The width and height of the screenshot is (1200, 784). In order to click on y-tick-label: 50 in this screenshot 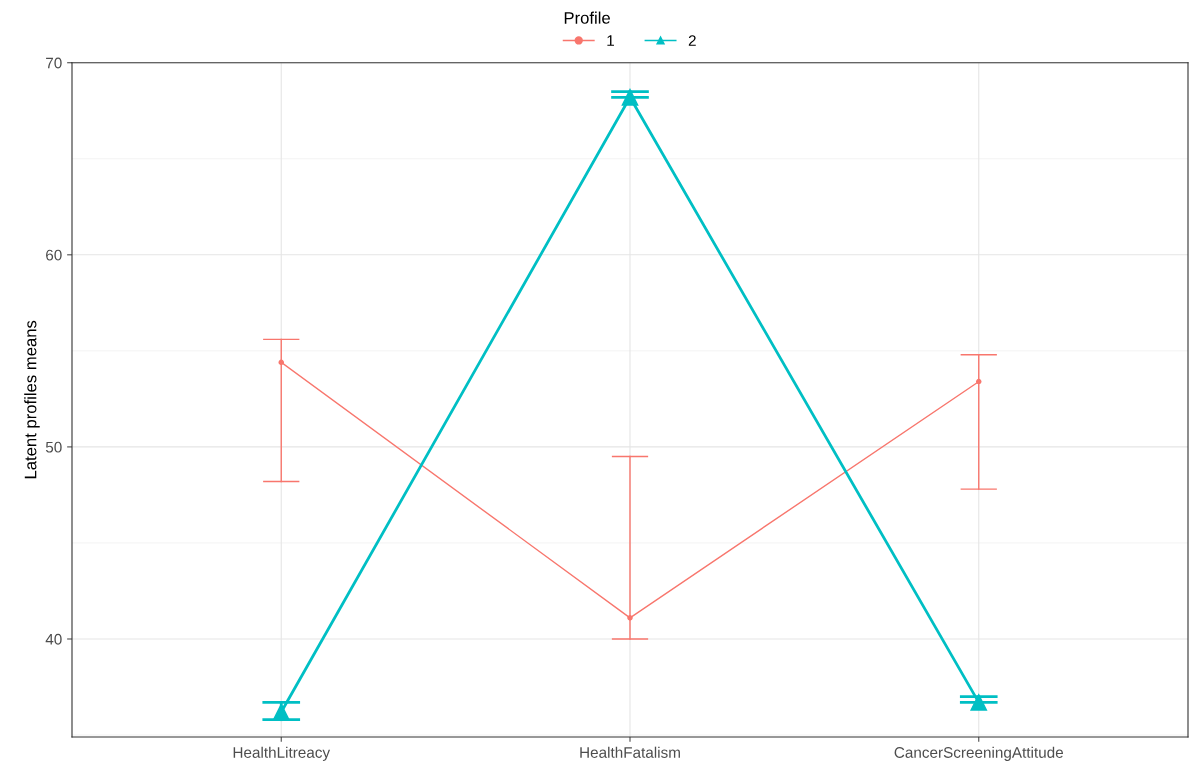, I will do `click(53, 447)`.